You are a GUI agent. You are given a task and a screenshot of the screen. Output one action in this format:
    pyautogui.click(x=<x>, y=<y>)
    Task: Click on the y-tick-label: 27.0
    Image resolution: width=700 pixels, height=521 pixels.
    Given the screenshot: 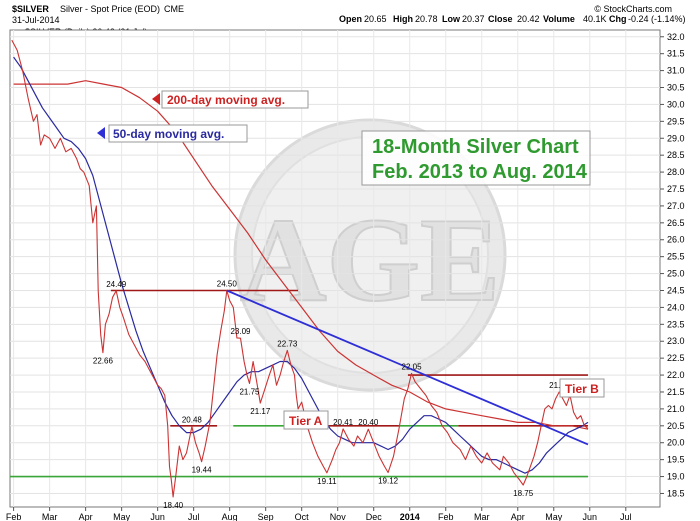 What is the action you would take?
    pyautogui.click(x=676, y=206)
    